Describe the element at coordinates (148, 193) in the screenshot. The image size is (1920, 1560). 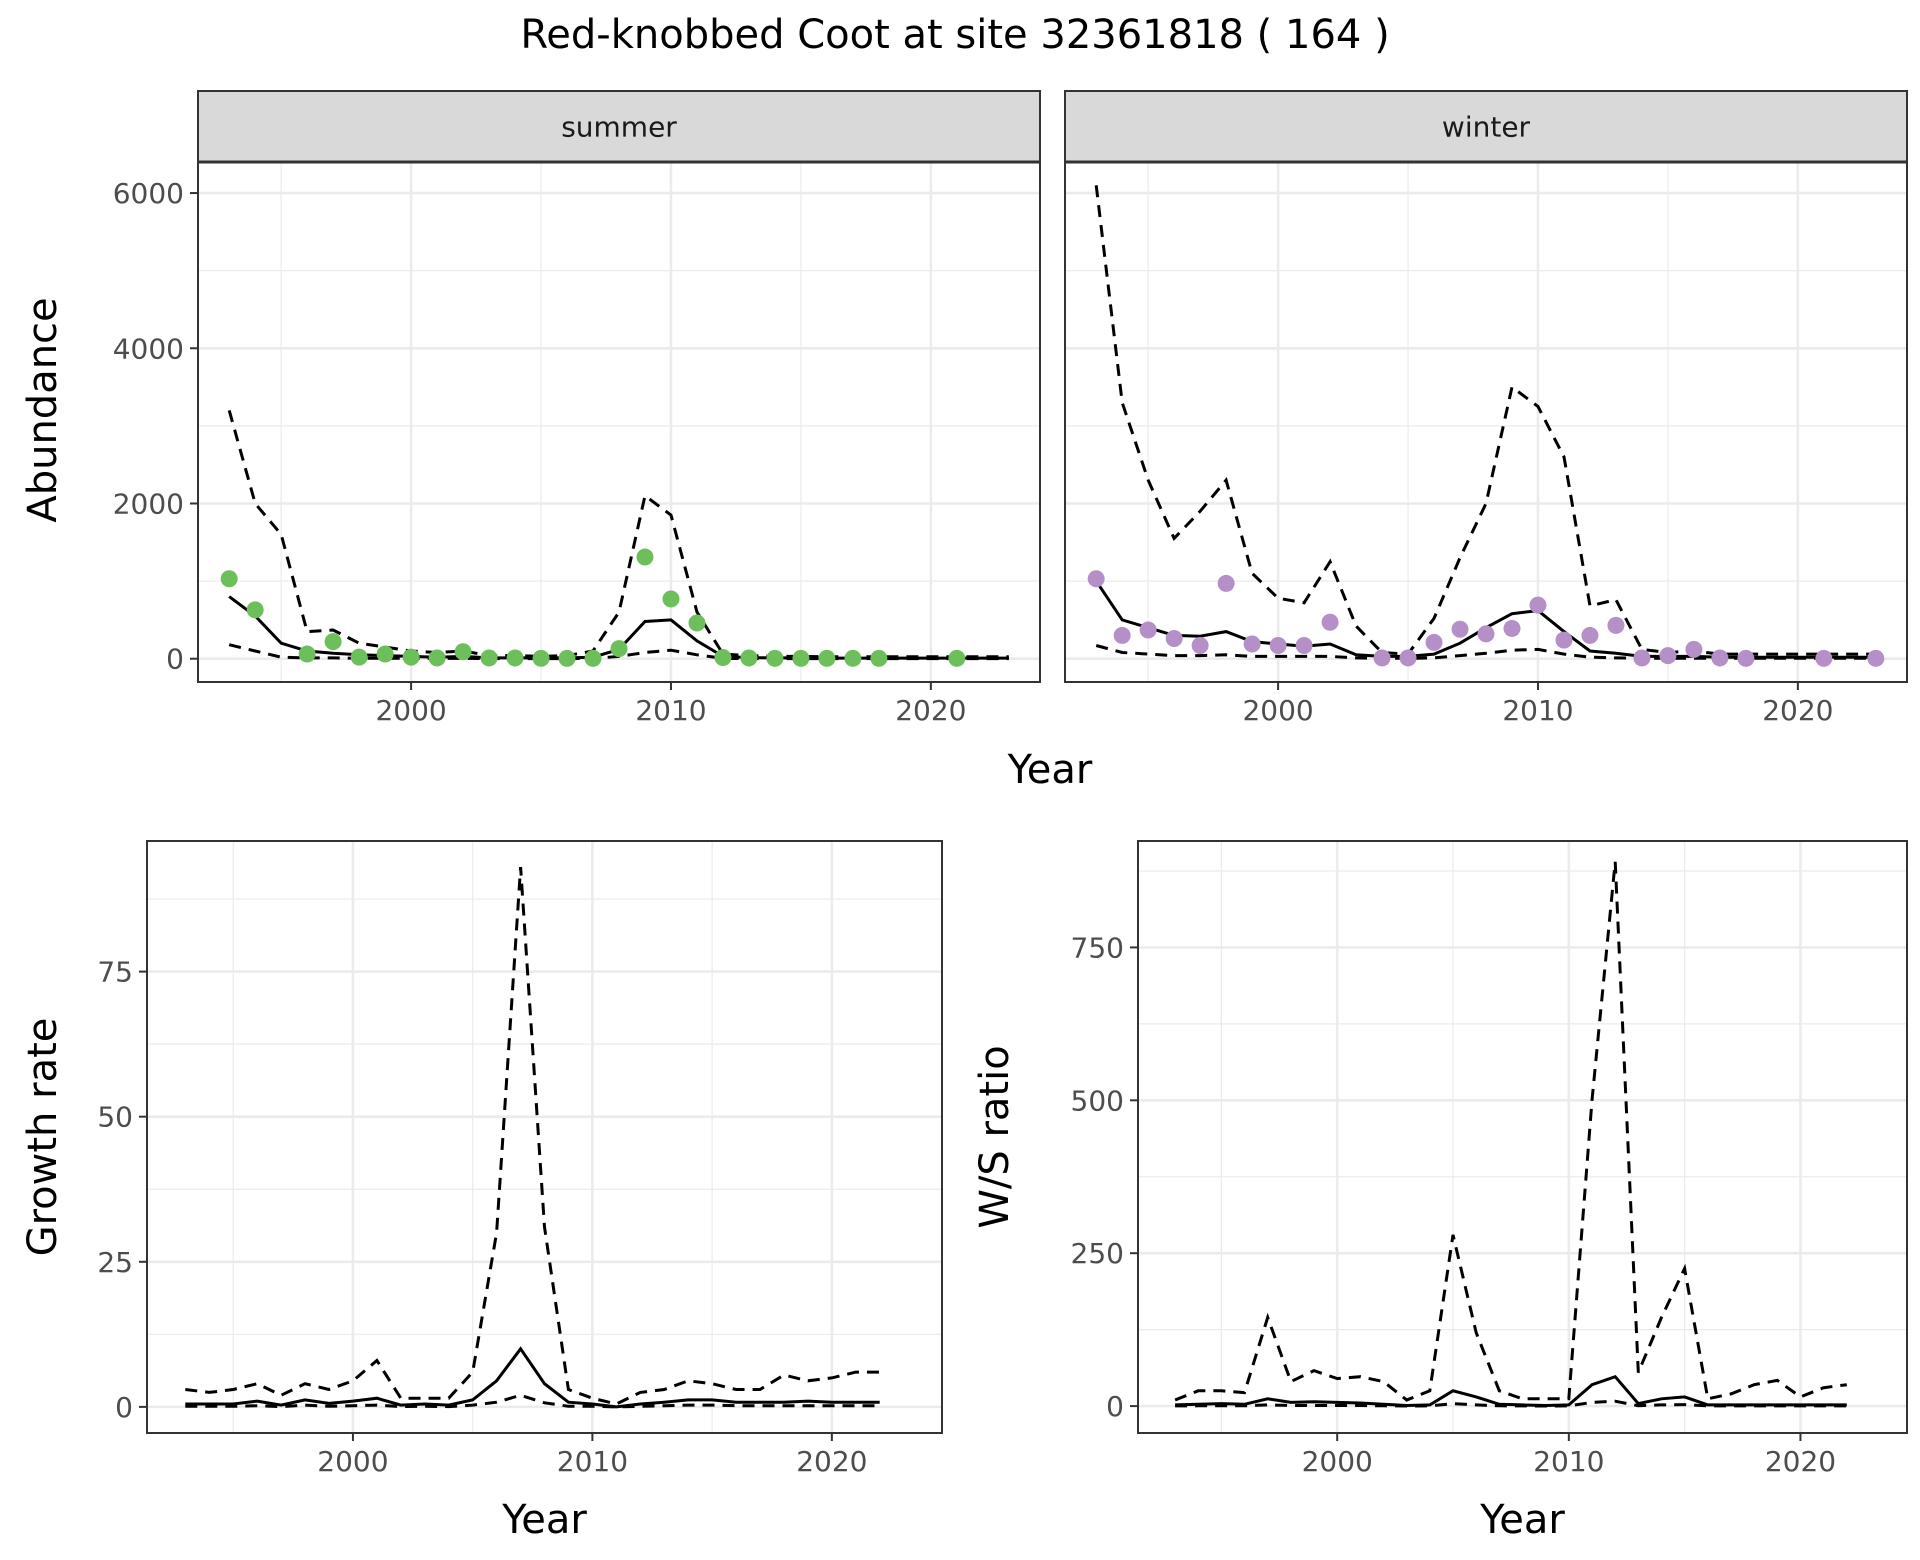
I see `y-tick-label: 6000` at that location.